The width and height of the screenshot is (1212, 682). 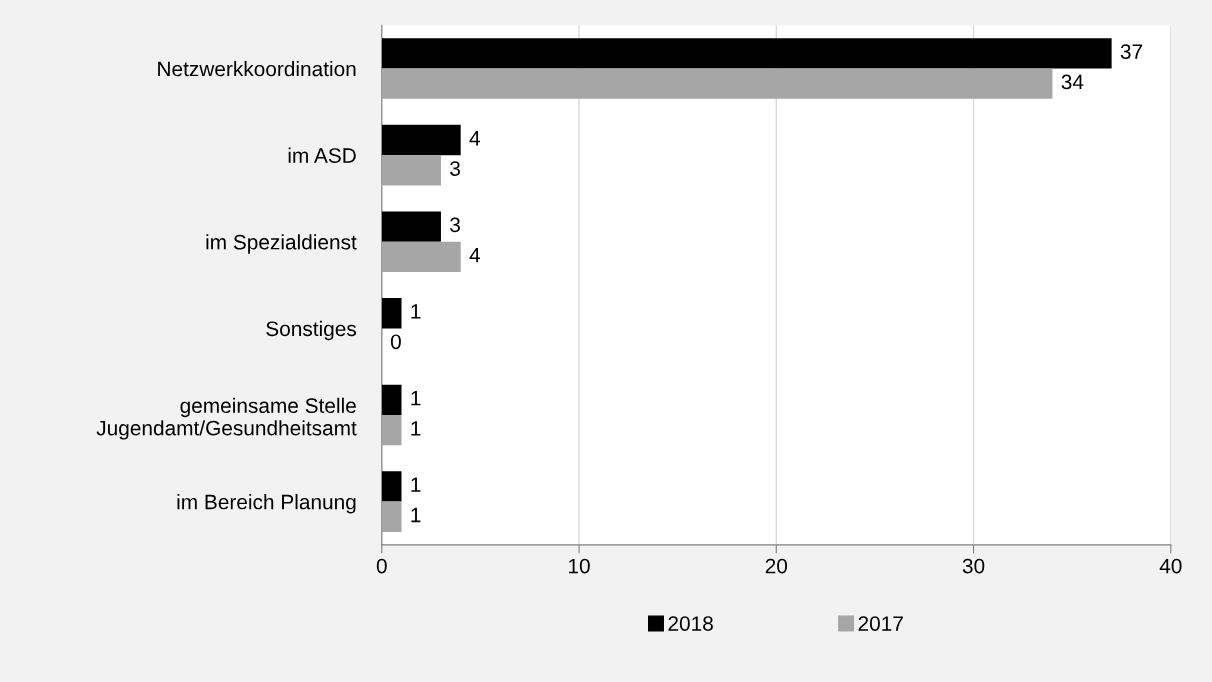 What do you see at coordinates (257, 68) in the screenshot?
I see `y-tick-label: Netzwerkkoordination` at bounding box center [257, 68].